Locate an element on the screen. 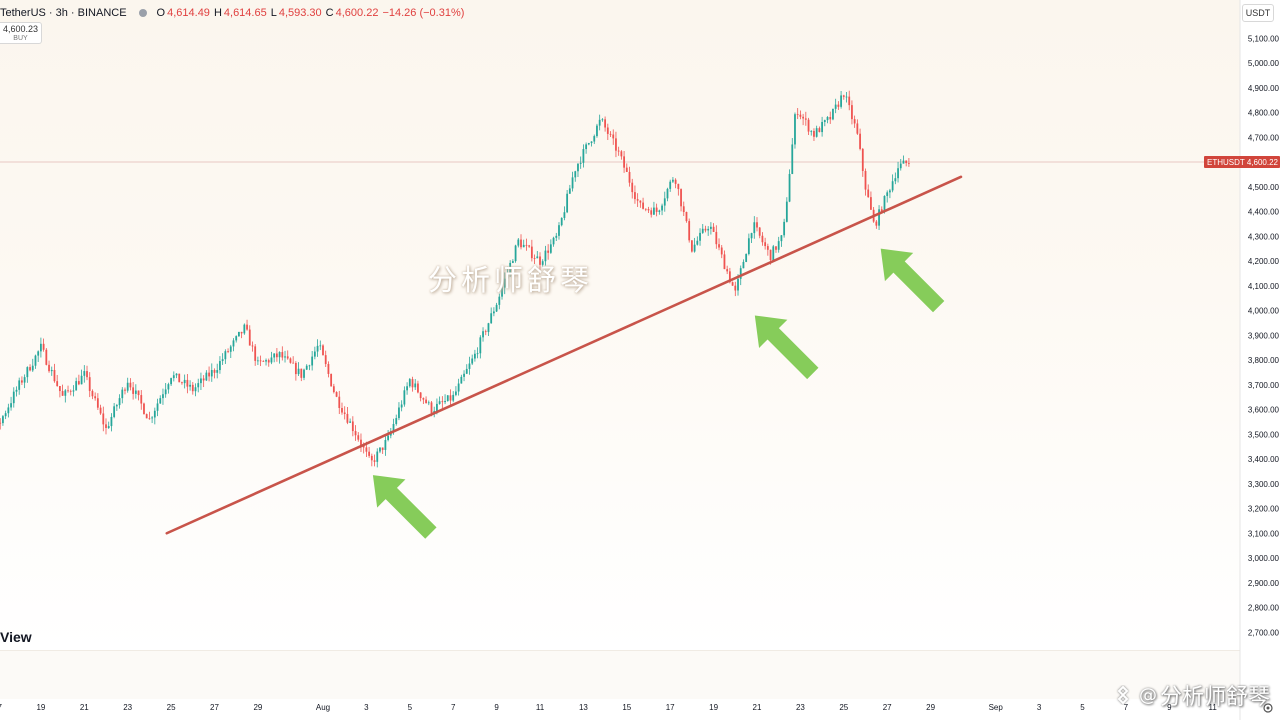  currency-selector: USDT is located at coordinates (1258, 13).